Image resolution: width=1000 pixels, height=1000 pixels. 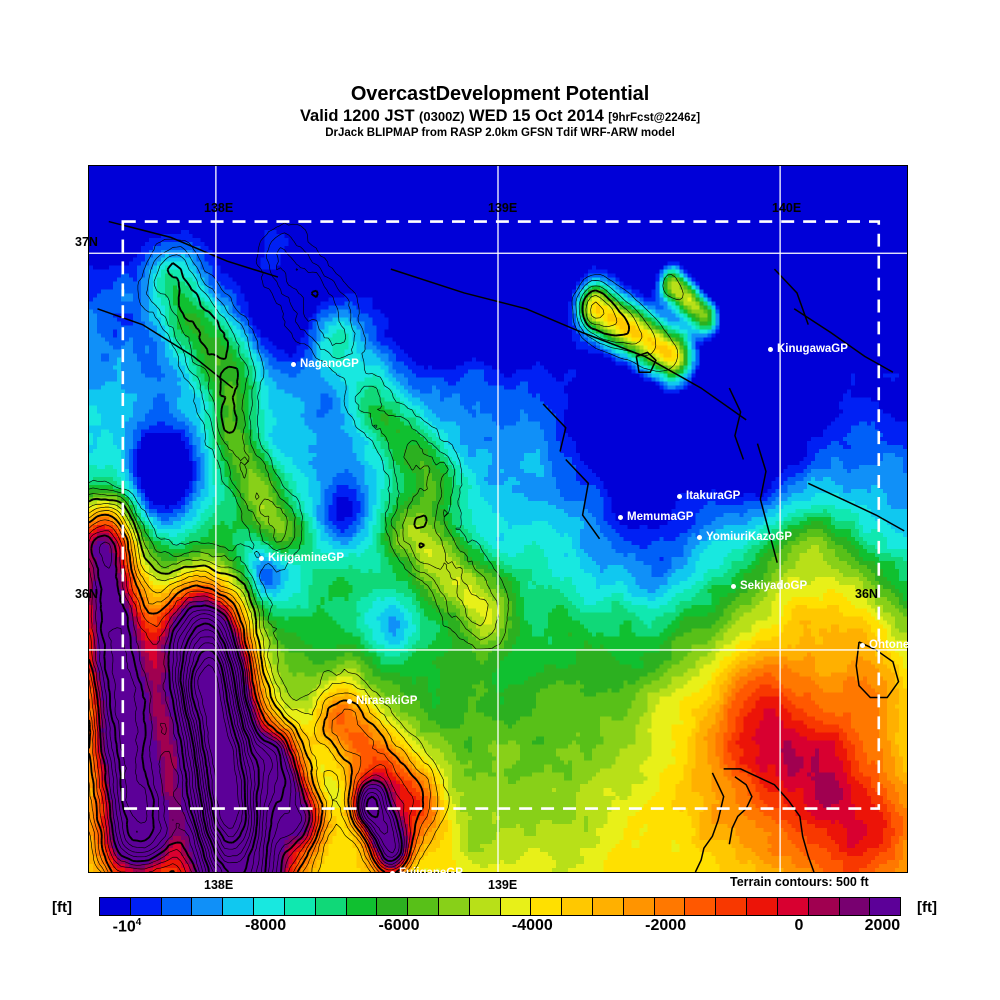 What do you see at coordinates (882, 925) in the screenshot?
I see `colorbar-tick: 2000` at bounding box center [882, 925].